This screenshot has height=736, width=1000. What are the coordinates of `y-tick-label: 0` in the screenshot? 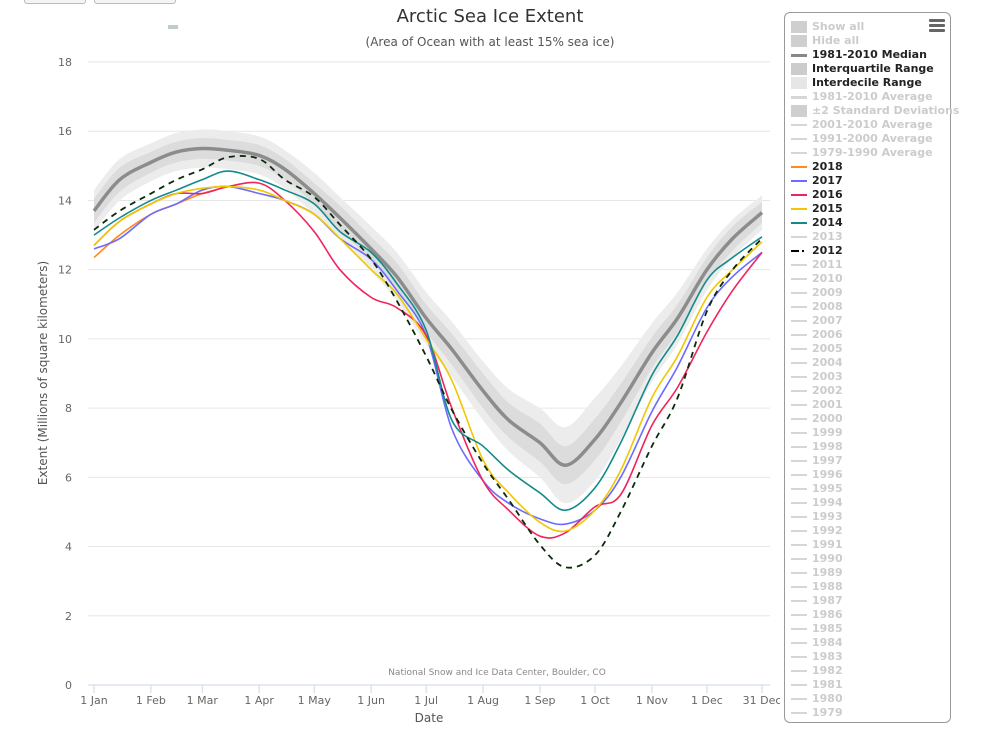 It's located at (68, 685).